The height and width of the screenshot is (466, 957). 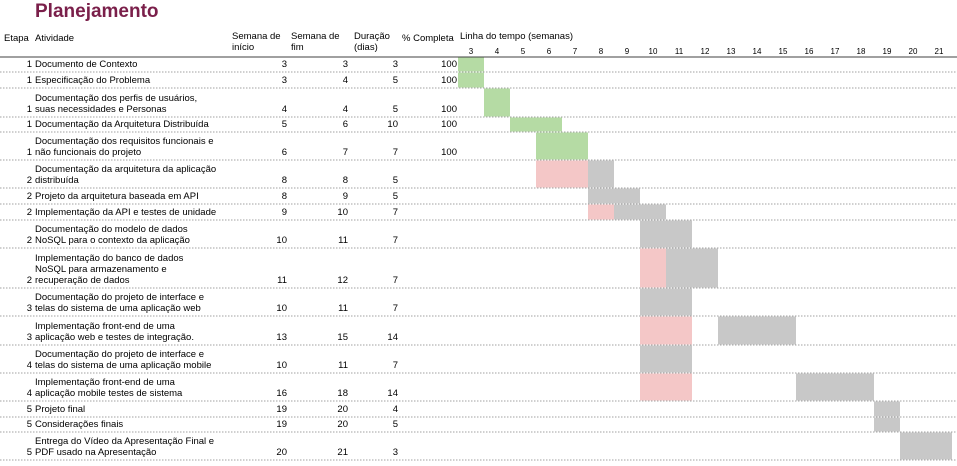 What do you see at coordinates (126, 169) in the screenshot?
I see `activity-line: Documentação da arquitetura da aplicação` at bounding box center [126, 169].